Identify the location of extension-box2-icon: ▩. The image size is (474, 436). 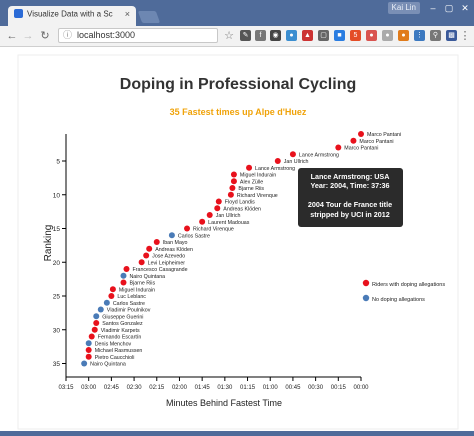
(451, 35).